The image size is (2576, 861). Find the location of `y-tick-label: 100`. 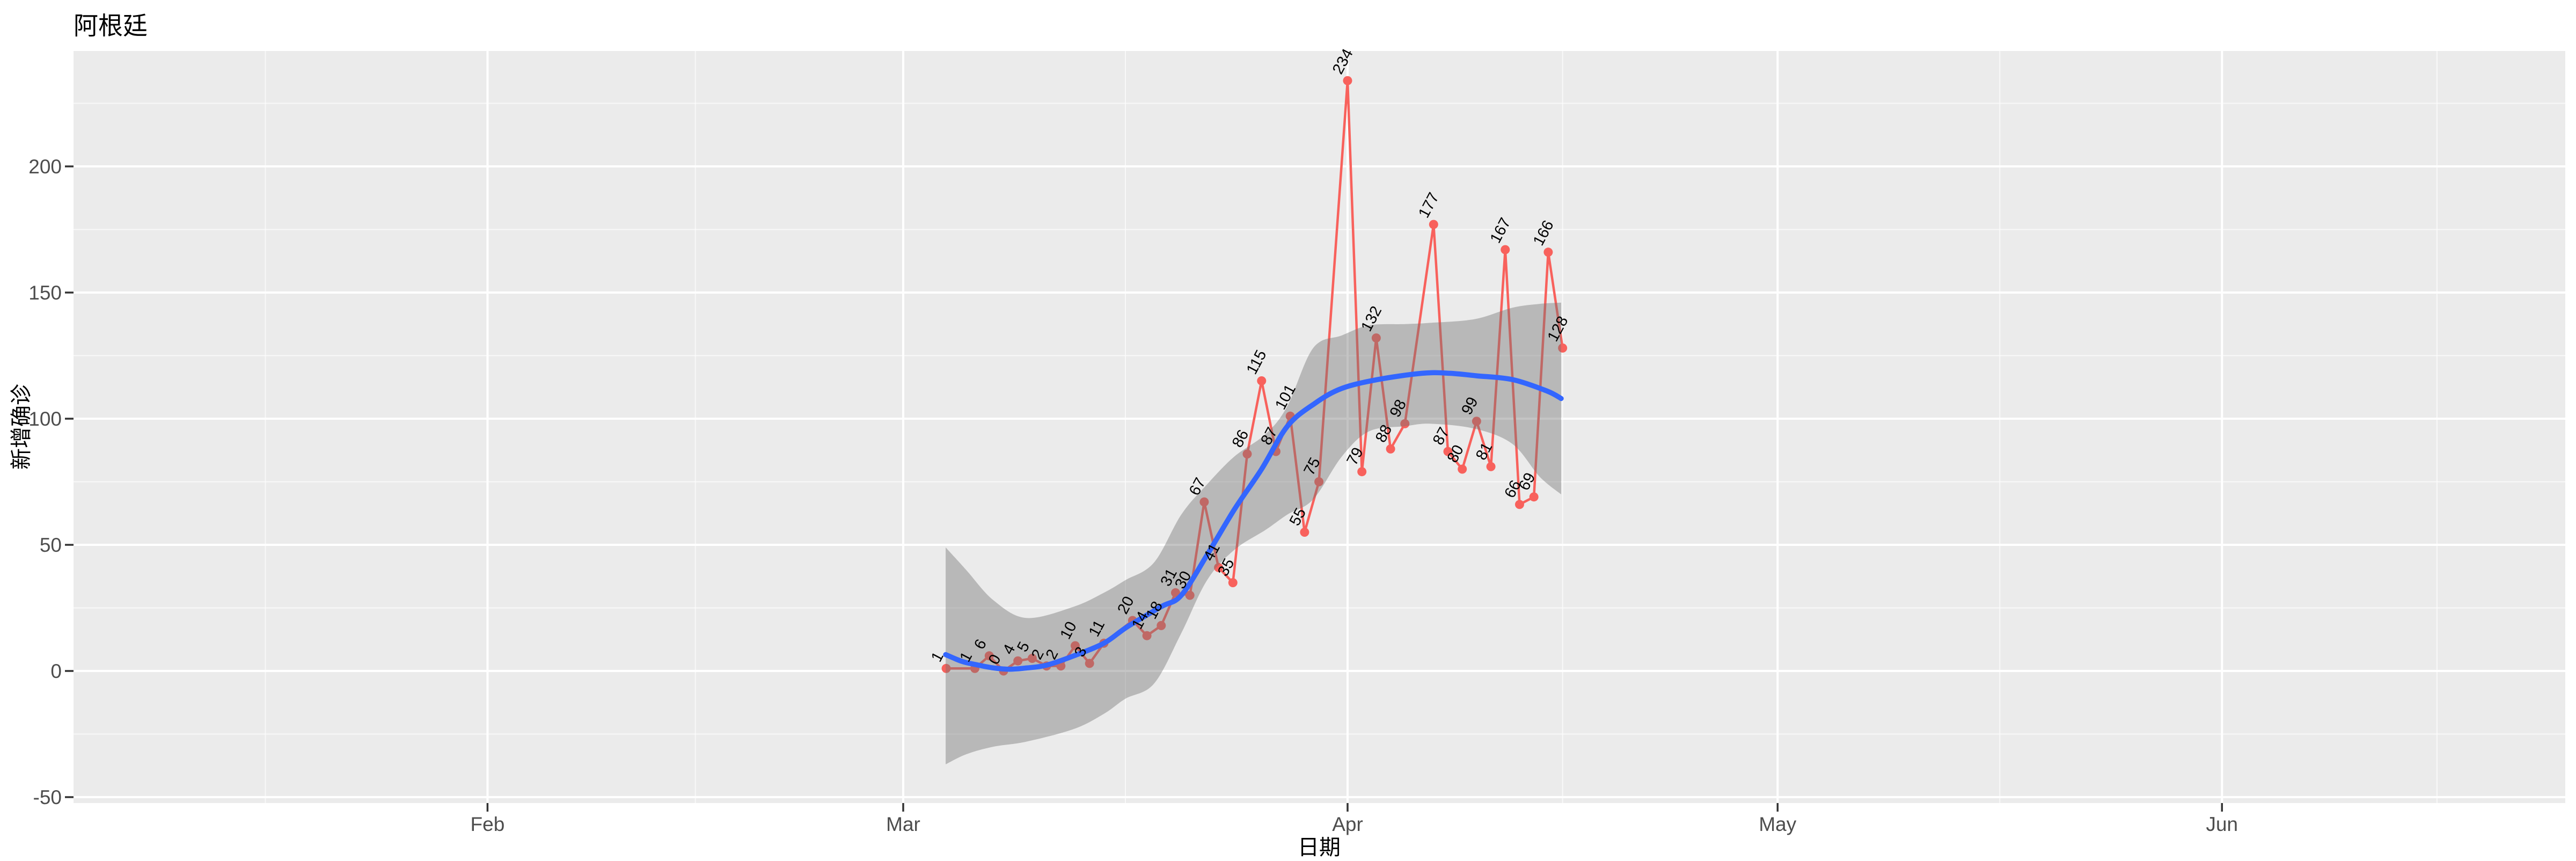

y-tick-label: 100 is located at coordinates (45, 419).